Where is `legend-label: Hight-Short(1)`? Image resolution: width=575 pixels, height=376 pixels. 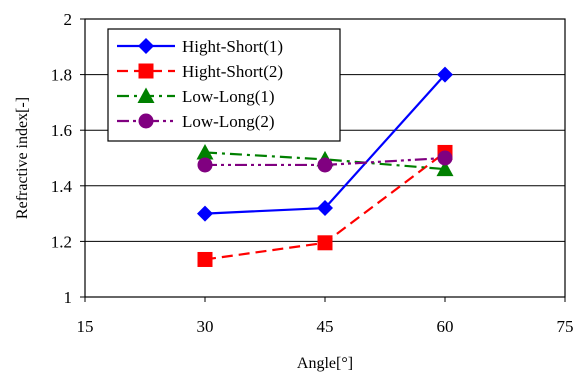
legend-label: Hight-Short(1) is located at coordinates (232, 46).